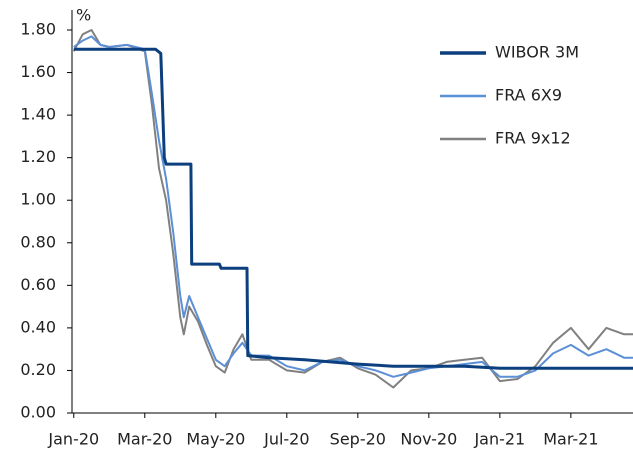  What do you see at coordinates (528, 95) in the screenshot?
I see `legend-label: FRA 6X9` at bounding box center [528, 95].